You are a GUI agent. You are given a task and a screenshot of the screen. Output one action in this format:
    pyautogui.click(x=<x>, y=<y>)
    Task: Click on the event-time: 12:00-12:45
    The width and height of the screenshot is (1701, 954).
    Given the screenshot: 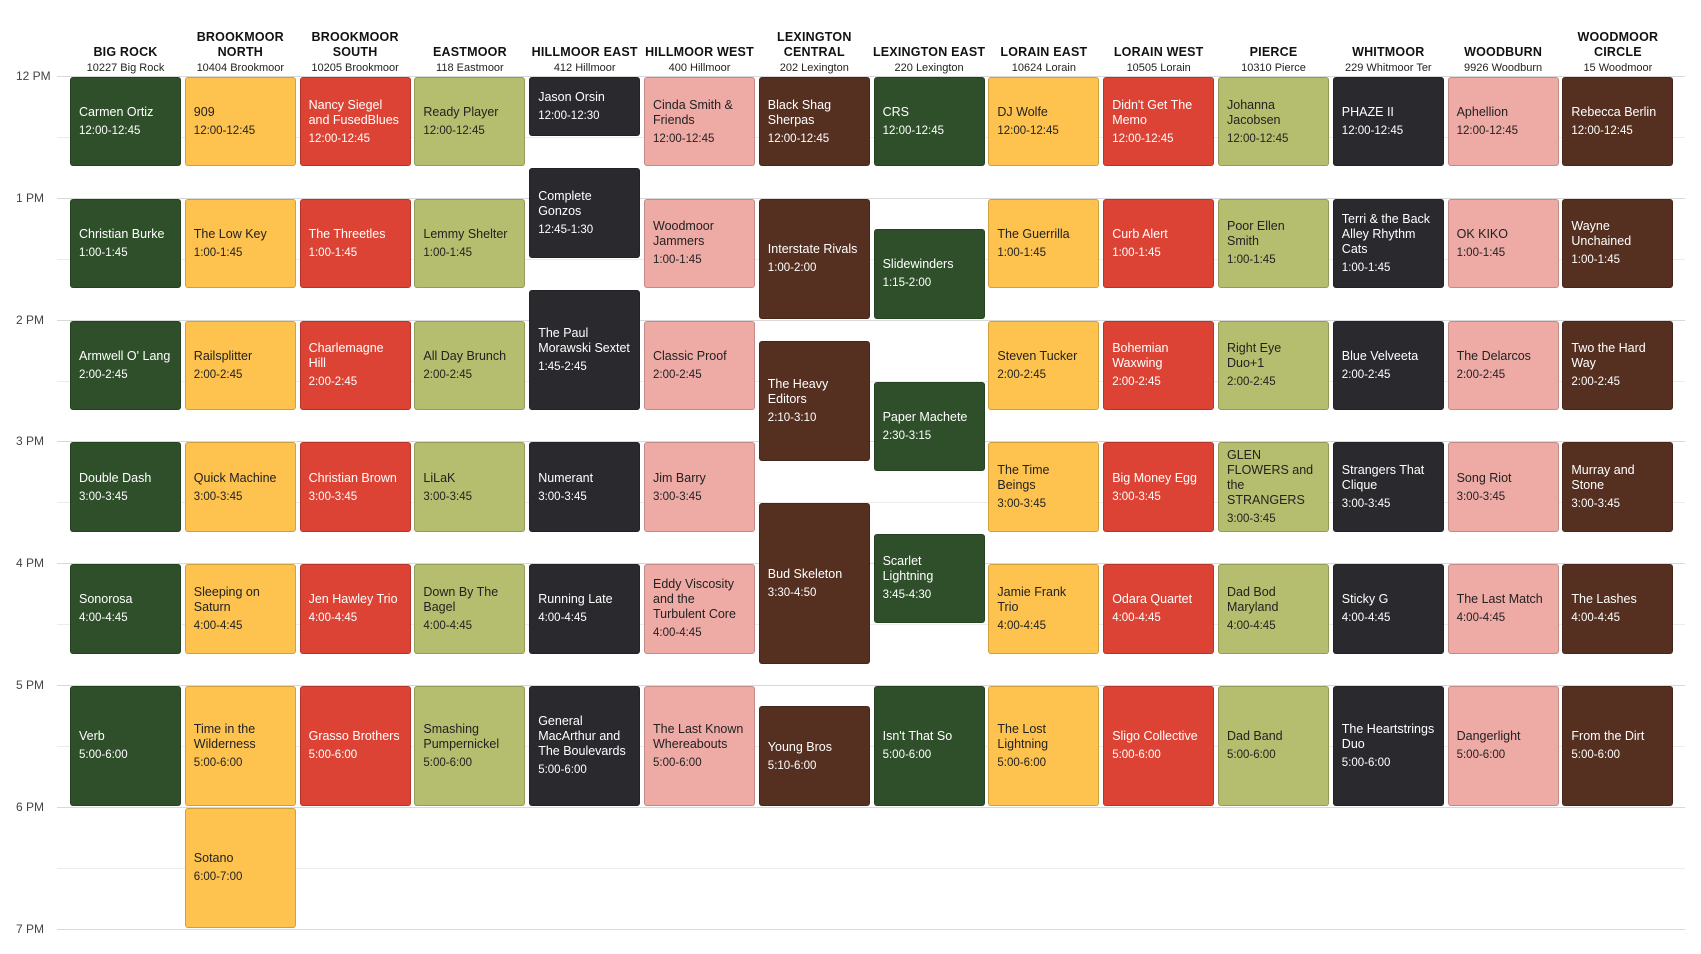 What is the action you would take?
    pyautogui.click(x=224, y=131)
    